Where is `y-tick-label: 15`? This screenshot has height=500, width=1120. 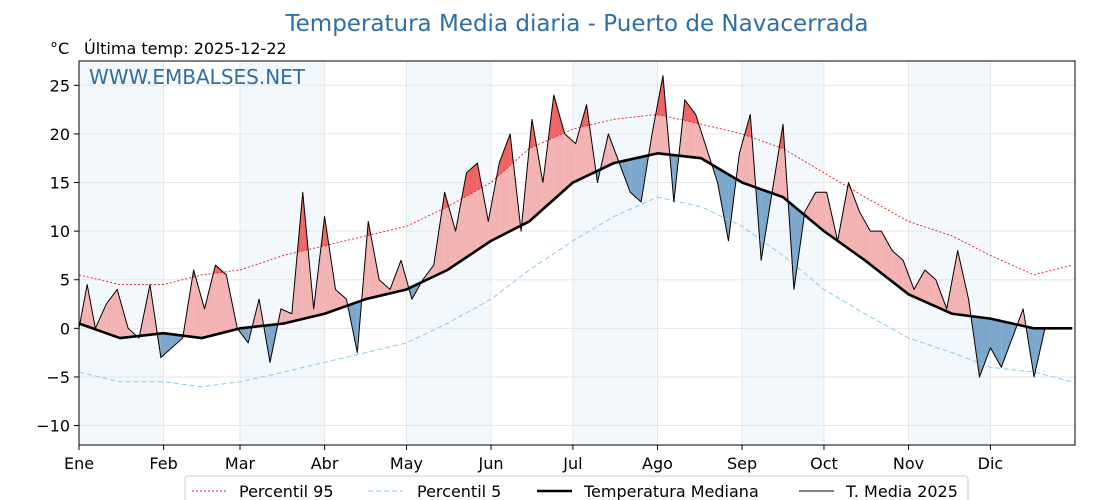
y-tick-label: 15 is located at coordinates (60, 183).